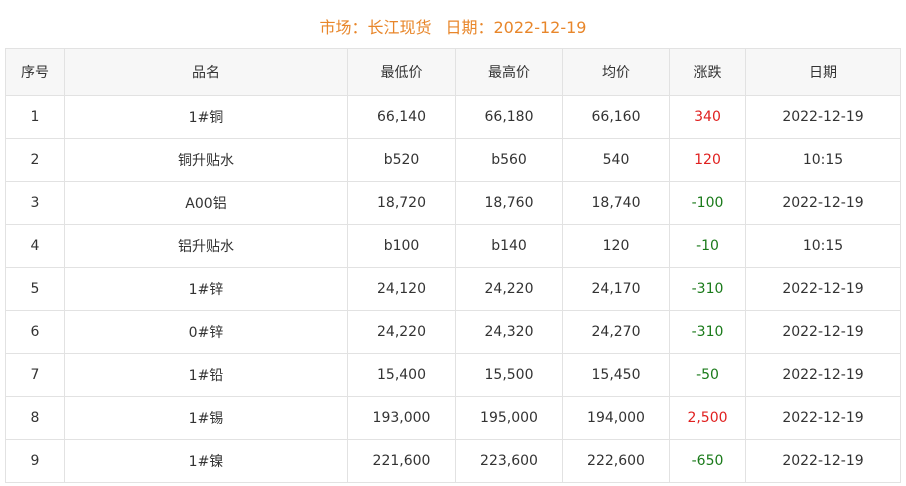 The width and height of the screenshot is (906, 486). I want to click on cell: 铜升贴水, so click(206, 160).